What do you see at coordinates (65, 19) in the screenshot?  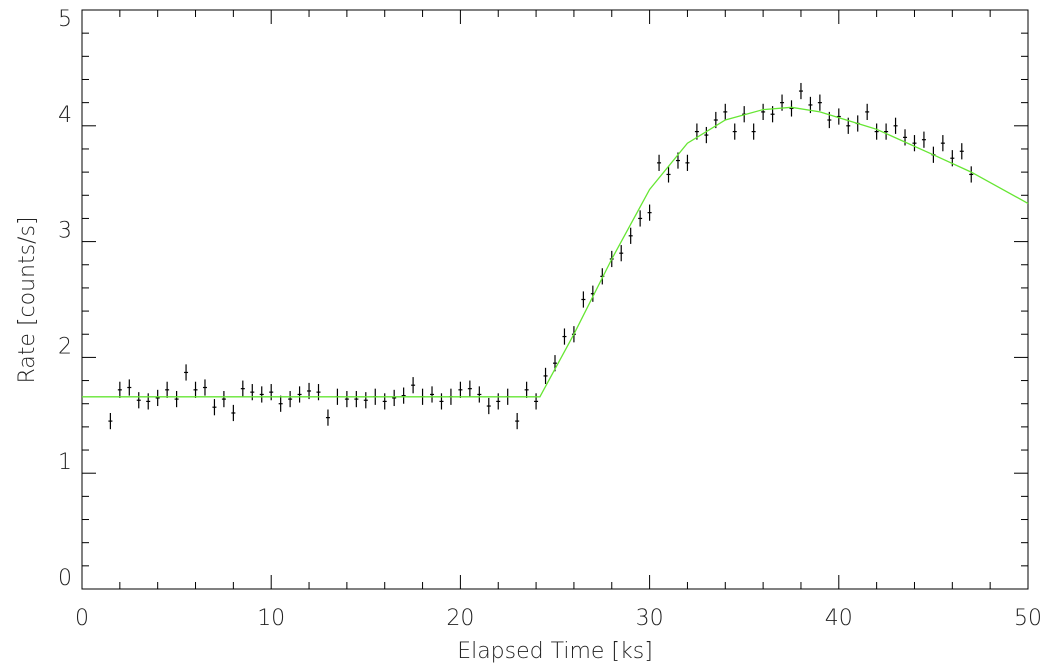 I see `y-tick-label: 5` at bounding box center [65, 19].